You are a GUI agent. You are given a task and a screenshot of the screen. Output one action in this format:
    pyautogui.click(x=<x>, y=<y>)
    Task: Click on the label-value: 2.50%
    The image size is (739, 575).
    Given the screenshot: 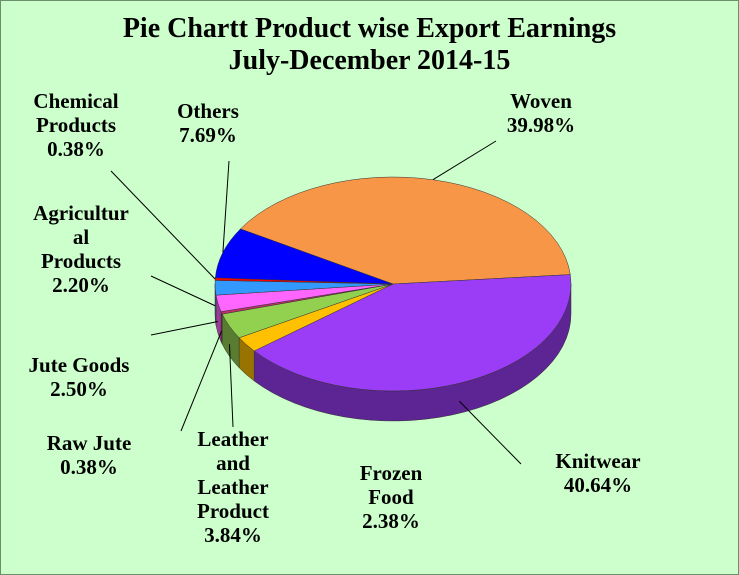 What is the action you would take?
    pyautogui.click(x=79, y=389)
    